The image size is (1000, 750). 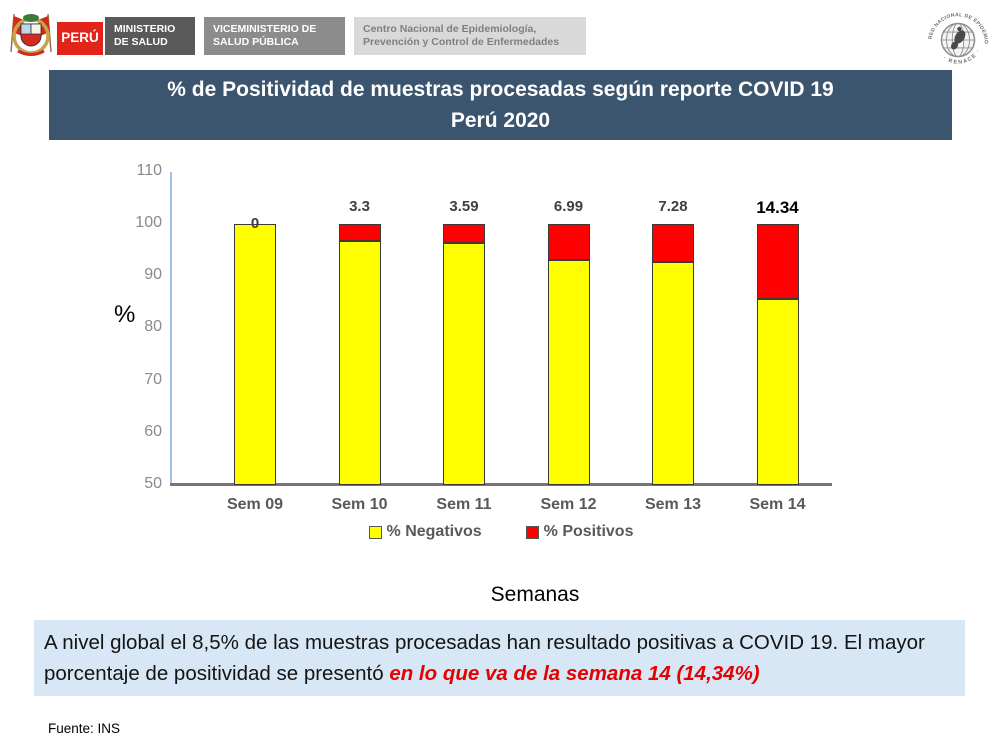 I want to click on y-axis-tick-label: 70, so click(x=153, y=379).